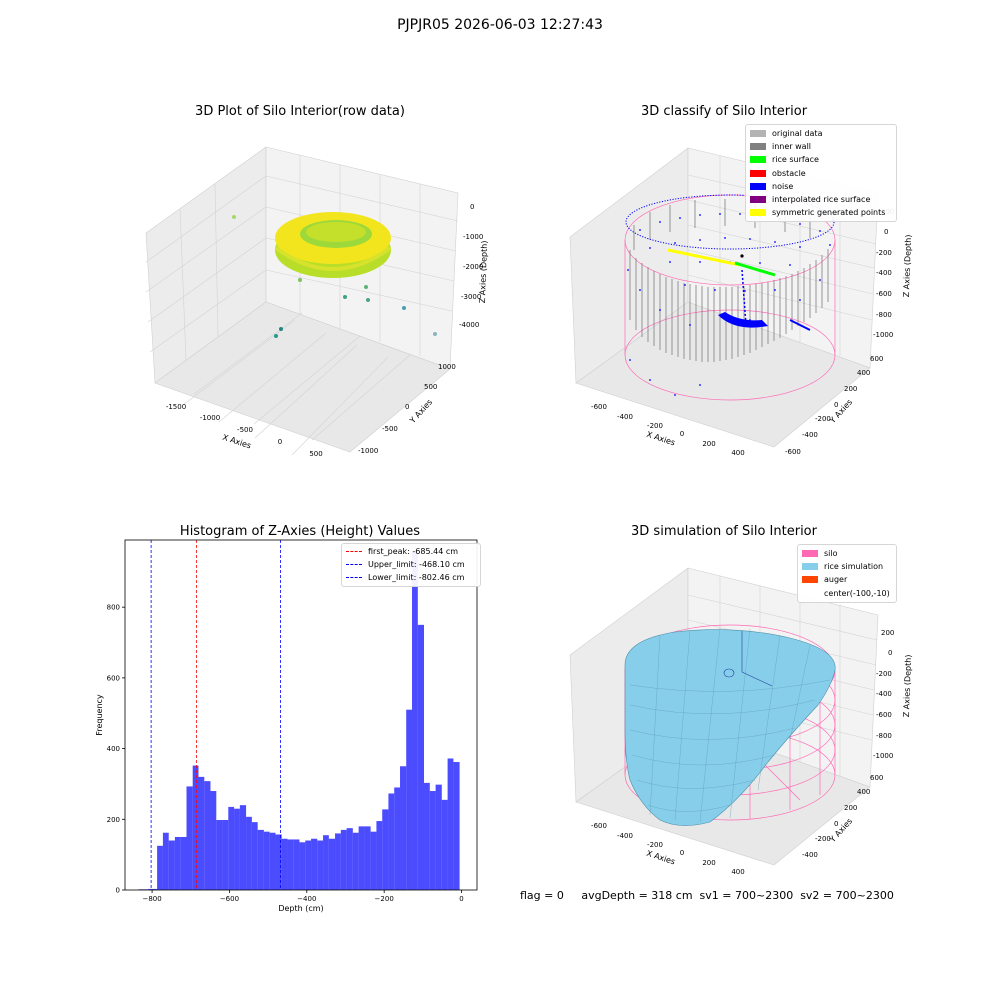 Image resolution: width=1000 pixels, height=1000 pixels. What do you see at coordinates (737, 453) in the screenshot?
I see `classify-xtick: 400` at bounding box center [737, 453].